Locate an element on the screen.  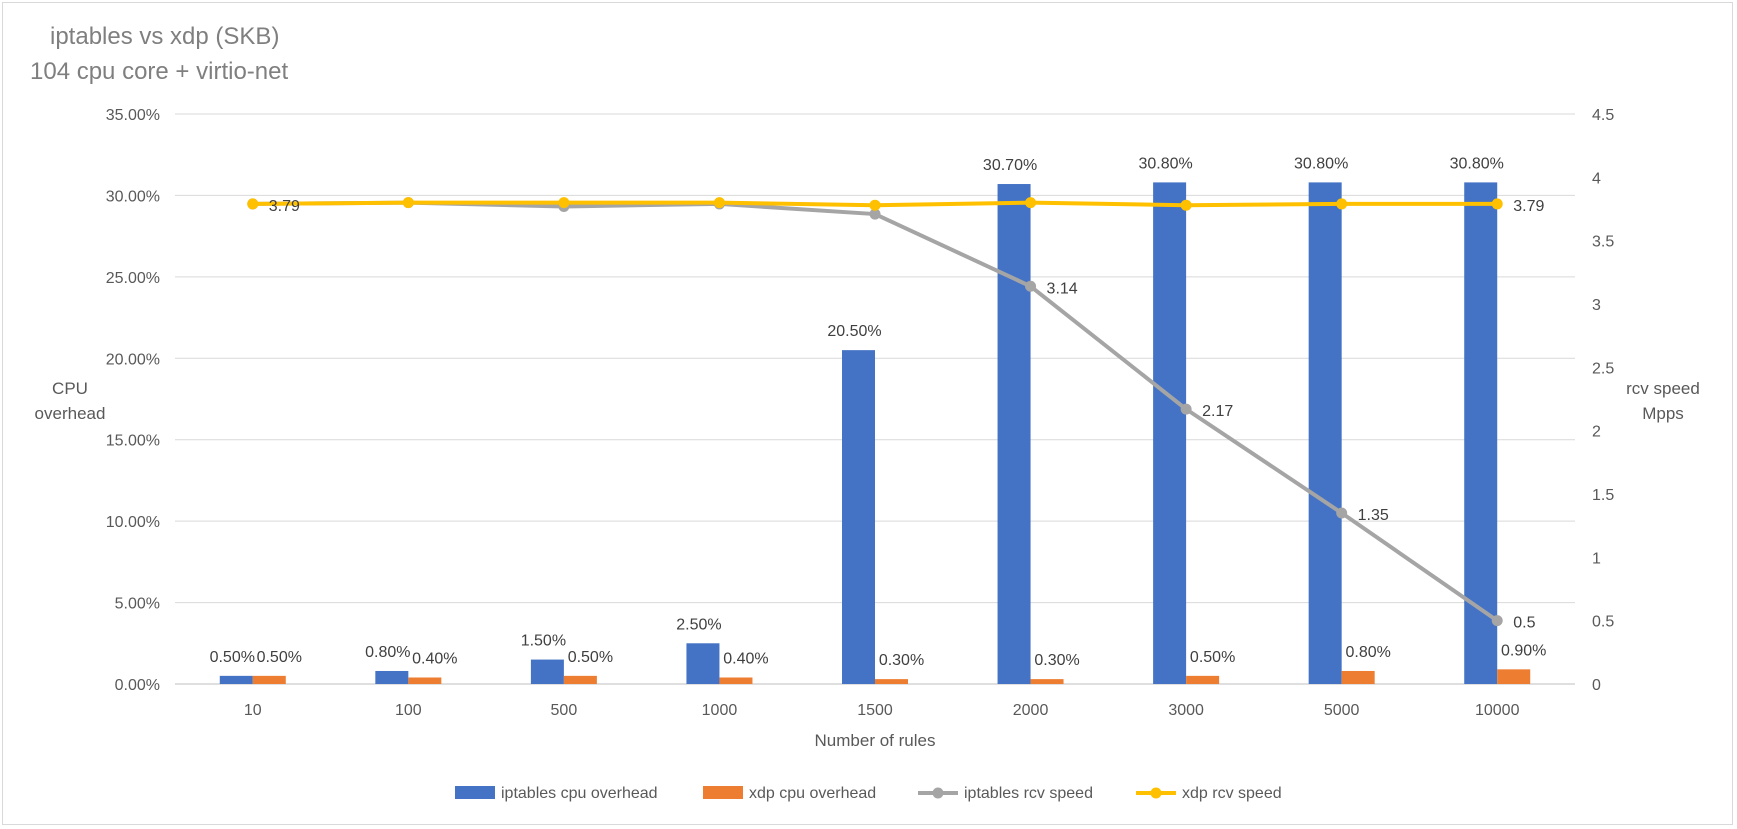
chart-title-line-1: iptables vs xdp (SKB) is located at coordinates (164, 36).